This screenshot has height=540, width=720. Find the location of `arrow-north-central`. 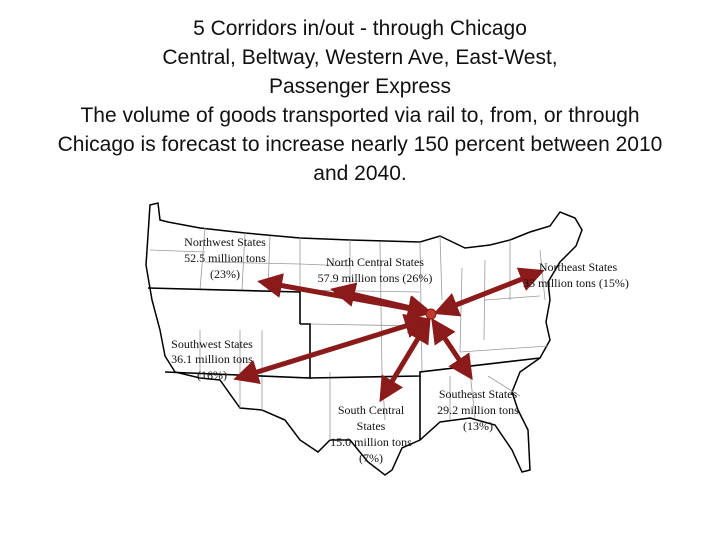

arrow-north-central is located at coordinates (381, 301).